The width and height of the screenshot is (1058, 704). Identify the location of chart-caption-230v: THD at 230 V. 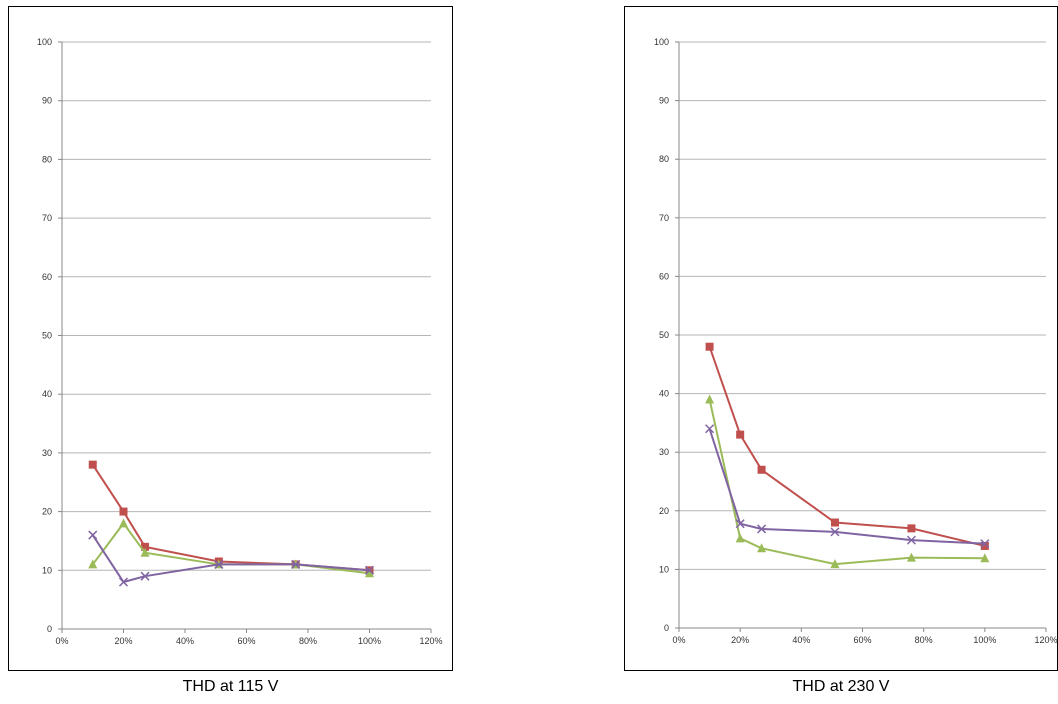
(841, 686).